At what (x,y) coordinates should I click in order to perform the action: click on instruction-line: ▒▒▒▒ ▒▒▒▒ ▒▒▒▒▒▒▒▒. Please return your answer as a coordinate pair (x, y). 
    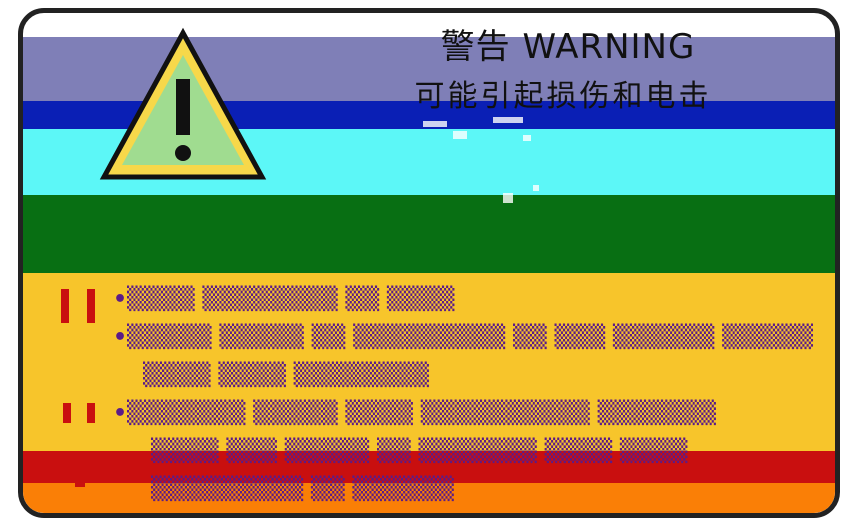
    Looking at the image, I should click on (286, 375).